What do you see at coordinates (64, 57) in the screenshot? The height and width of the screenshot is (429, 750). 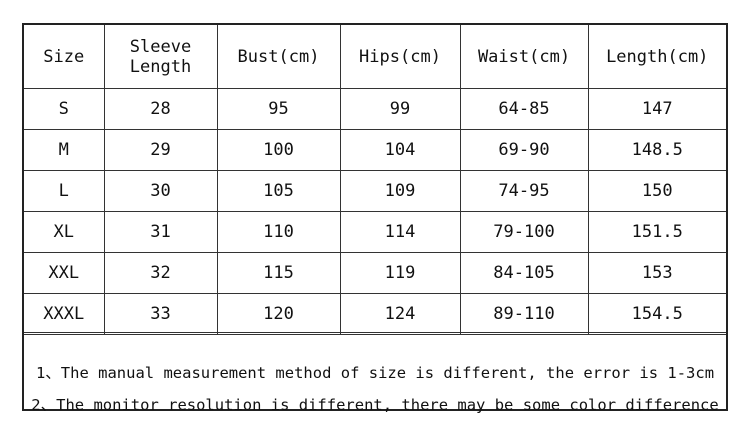 I see `header-size: Size` at bounding box center [64, 57].